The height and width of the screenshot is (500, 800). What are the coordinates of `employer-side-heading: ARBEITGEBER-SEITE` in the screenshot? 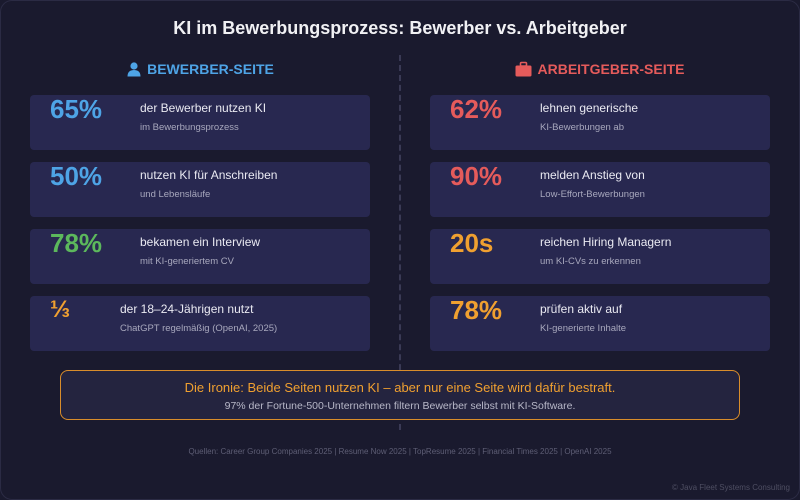 It's located at (600, 69).